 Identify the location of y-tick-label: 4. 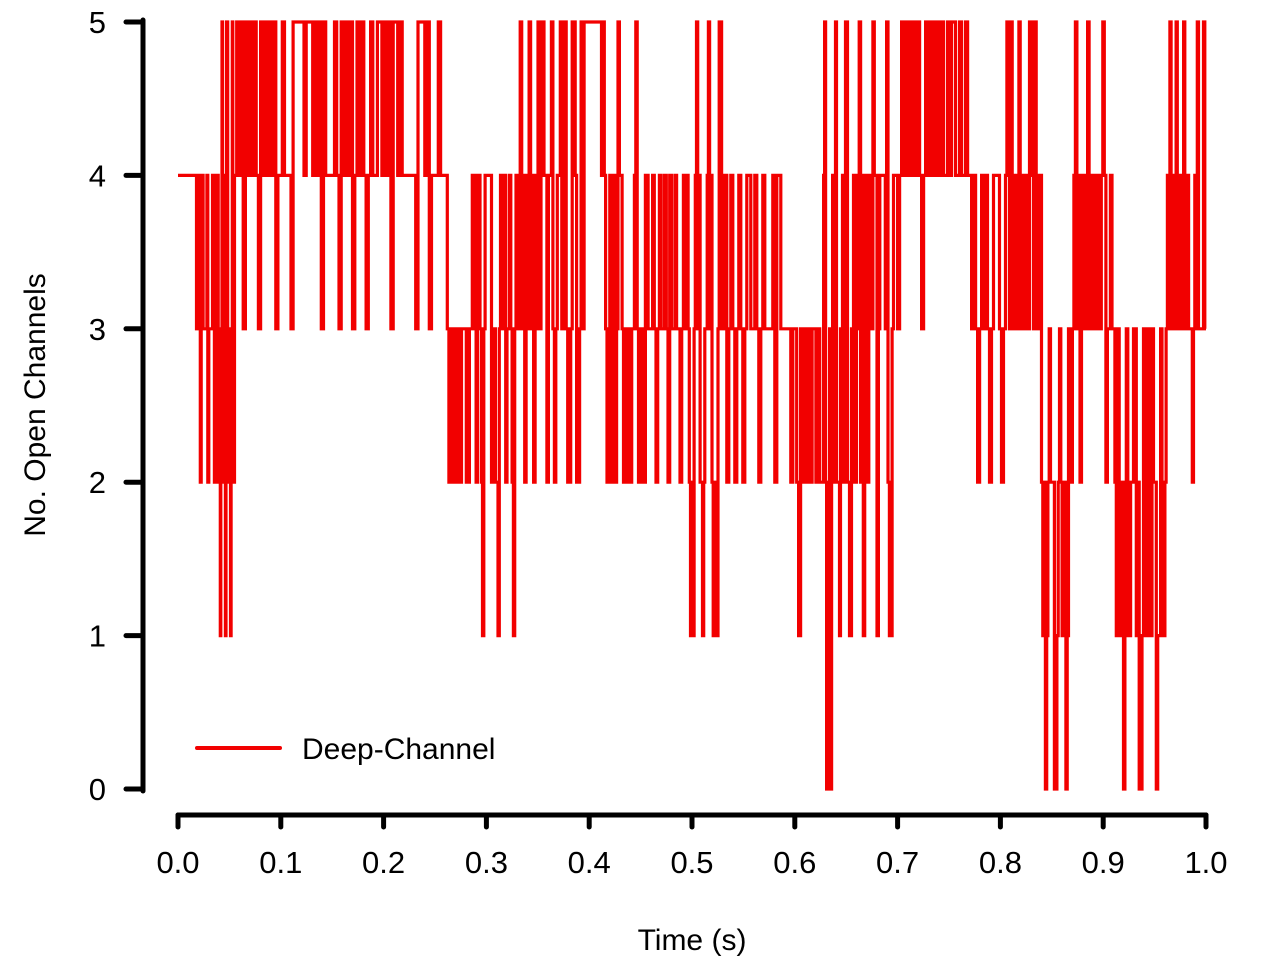
(97, 175).